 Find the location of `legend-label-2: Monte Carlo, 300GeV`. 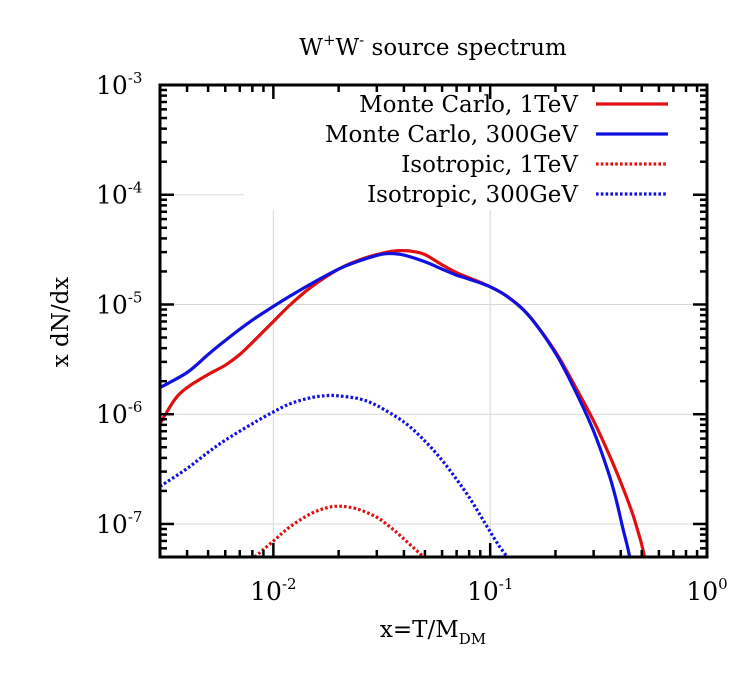

legend-label-2: Monte Carlo, 300GeV is located at coordinates (451, 135).